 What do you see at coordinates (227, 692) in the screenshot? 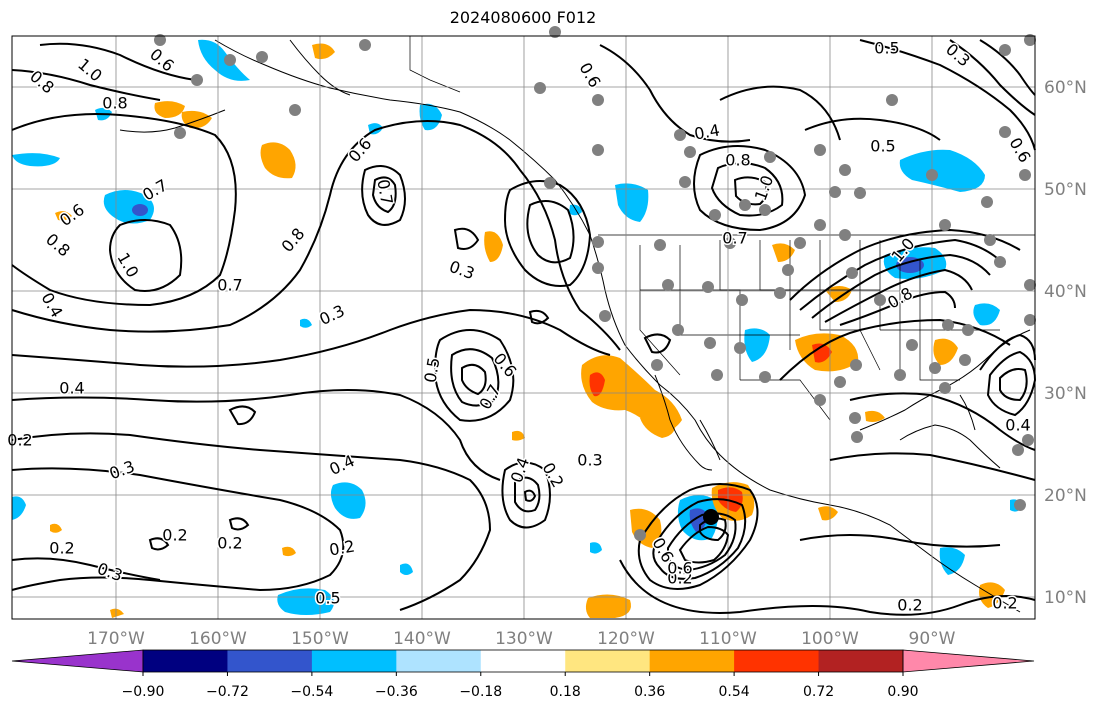
I see `colorbar-tick-label: −0.72` at bounding box center [227, 692].